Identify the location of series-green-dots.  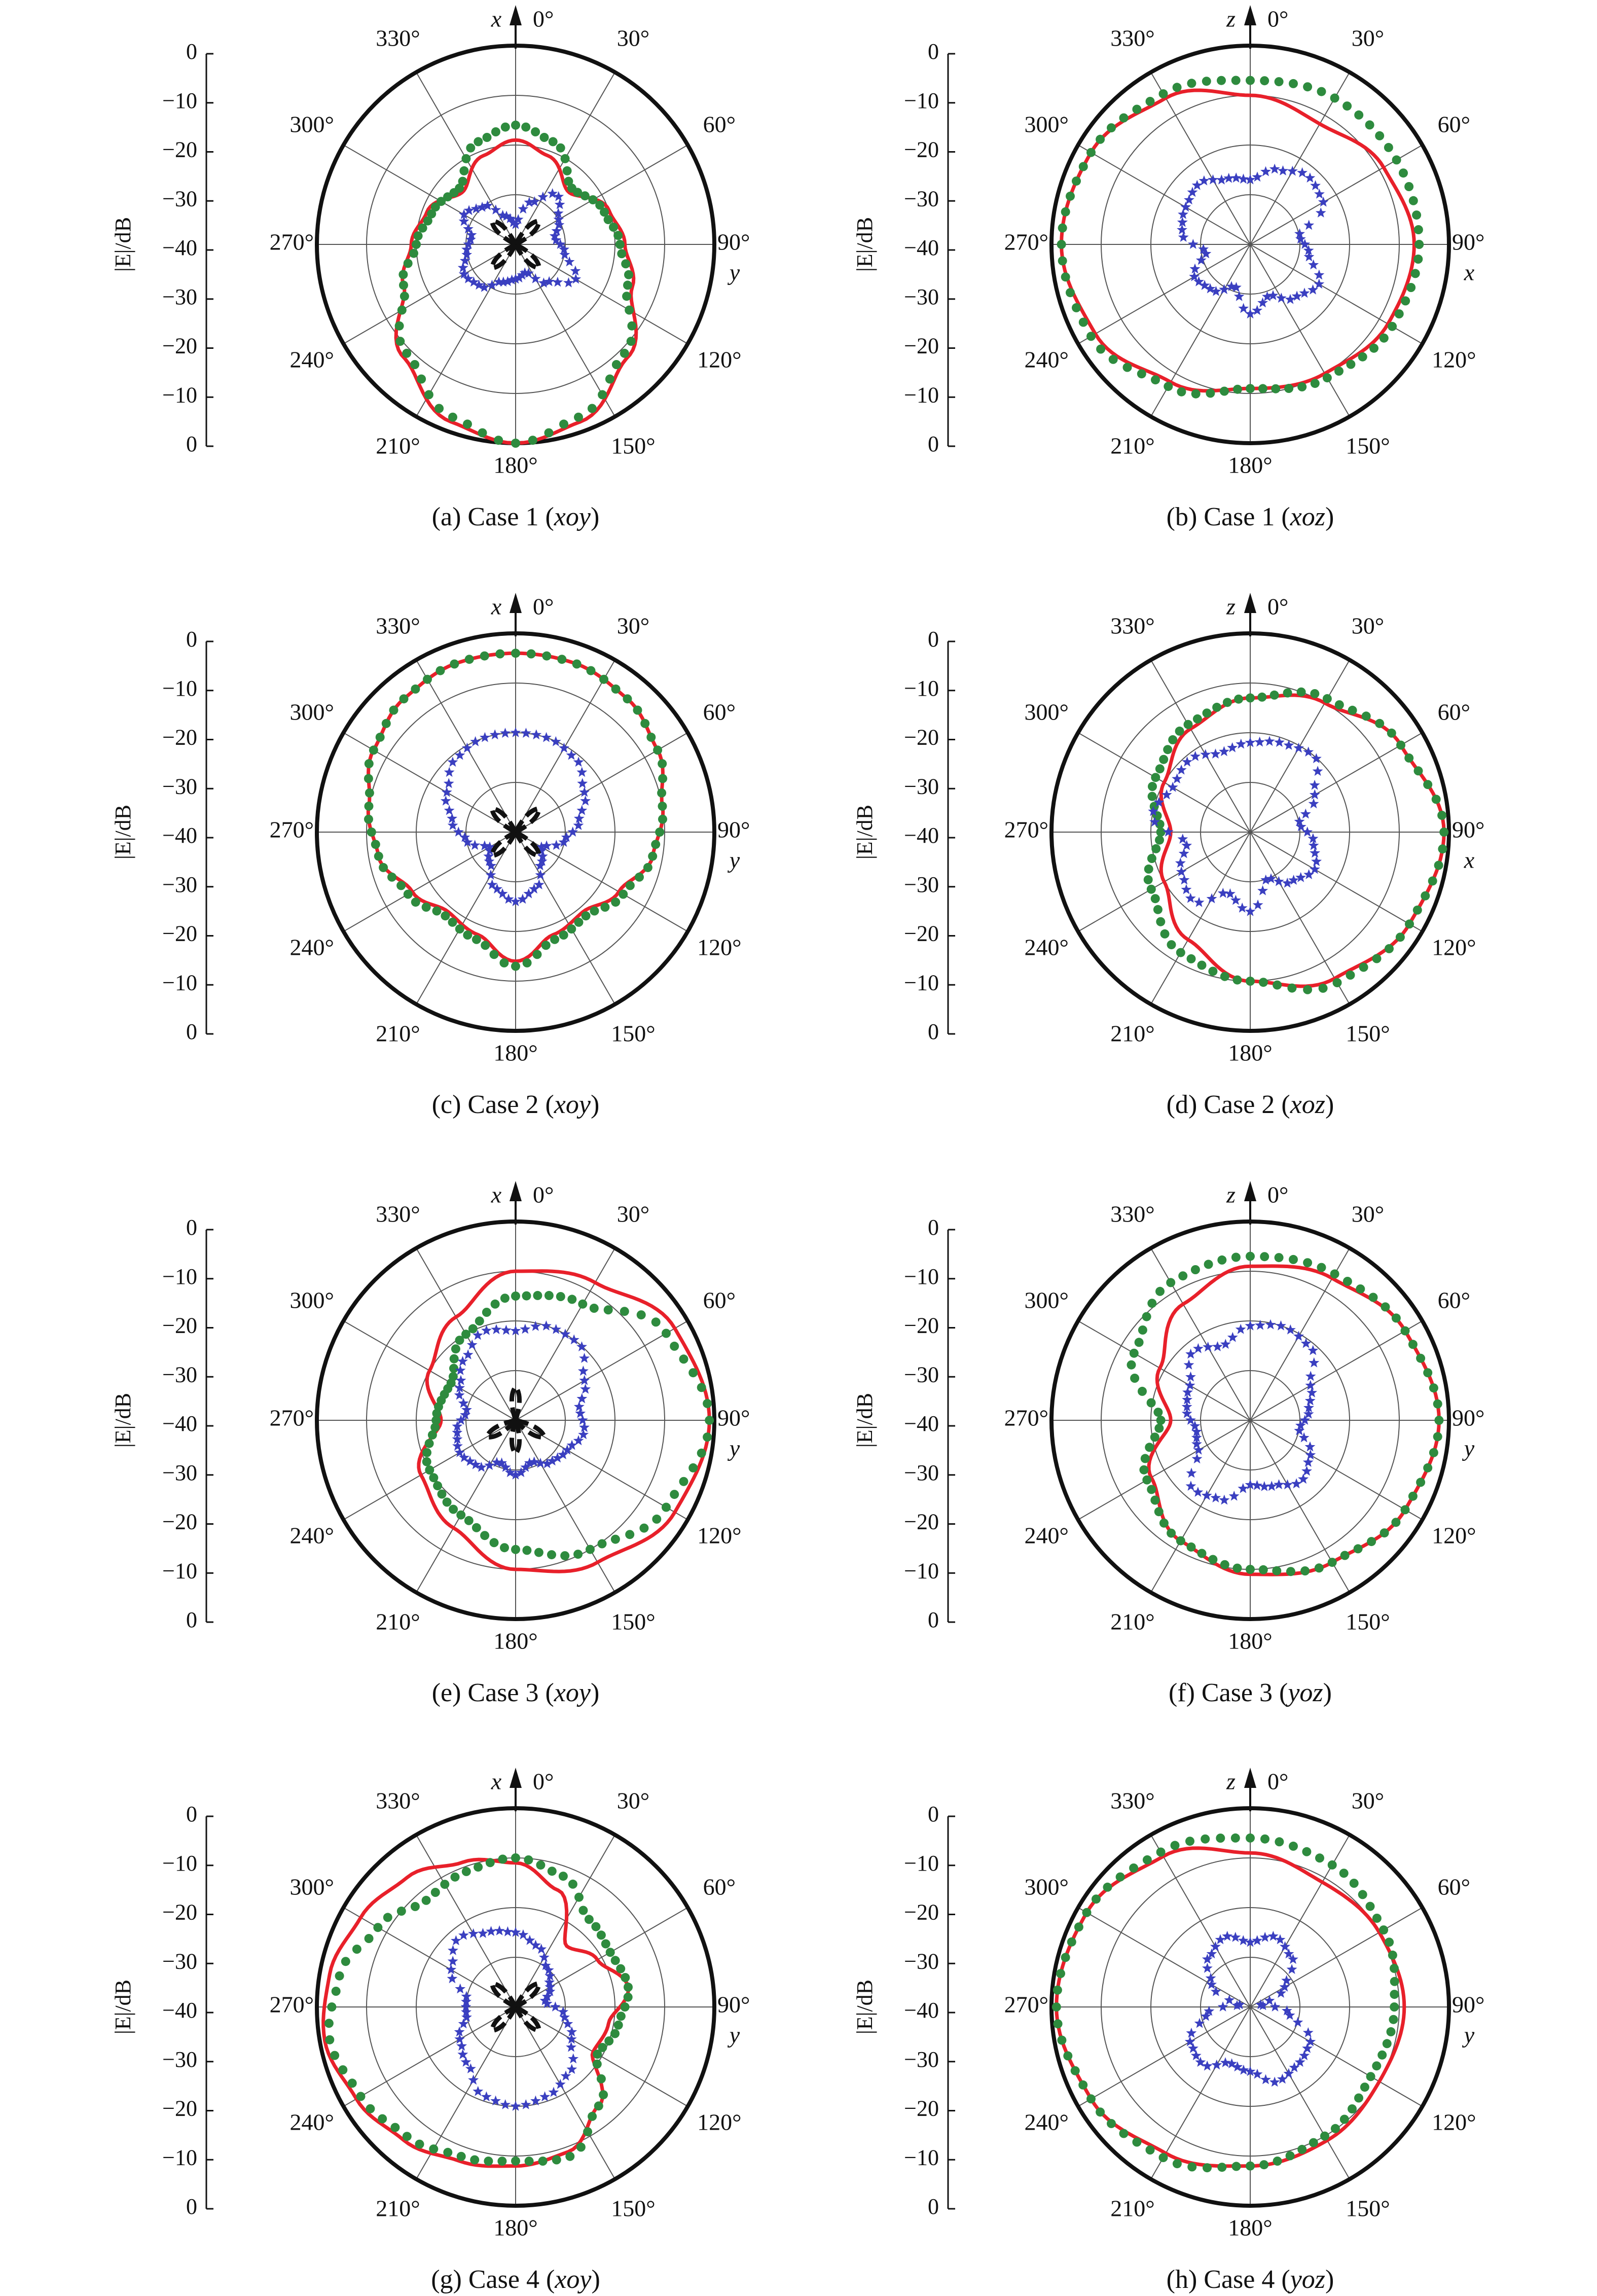
(568, 1426).